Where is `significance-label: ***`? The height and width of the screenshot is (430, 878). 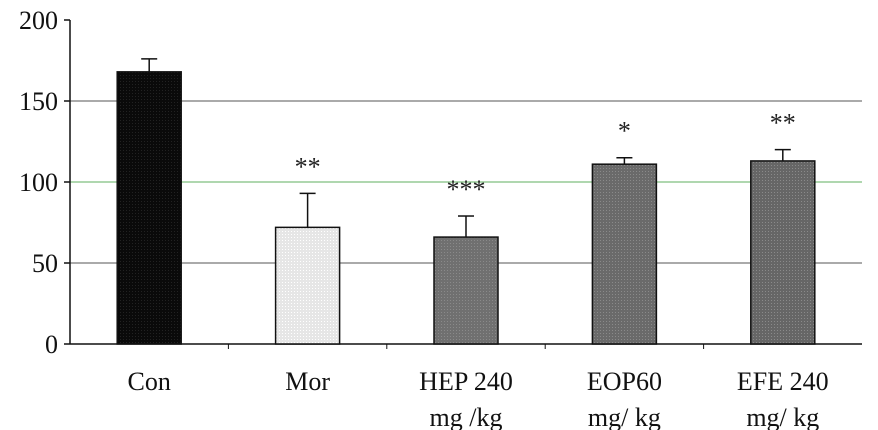 significance-label: *** is located at coordinates (466, 189).